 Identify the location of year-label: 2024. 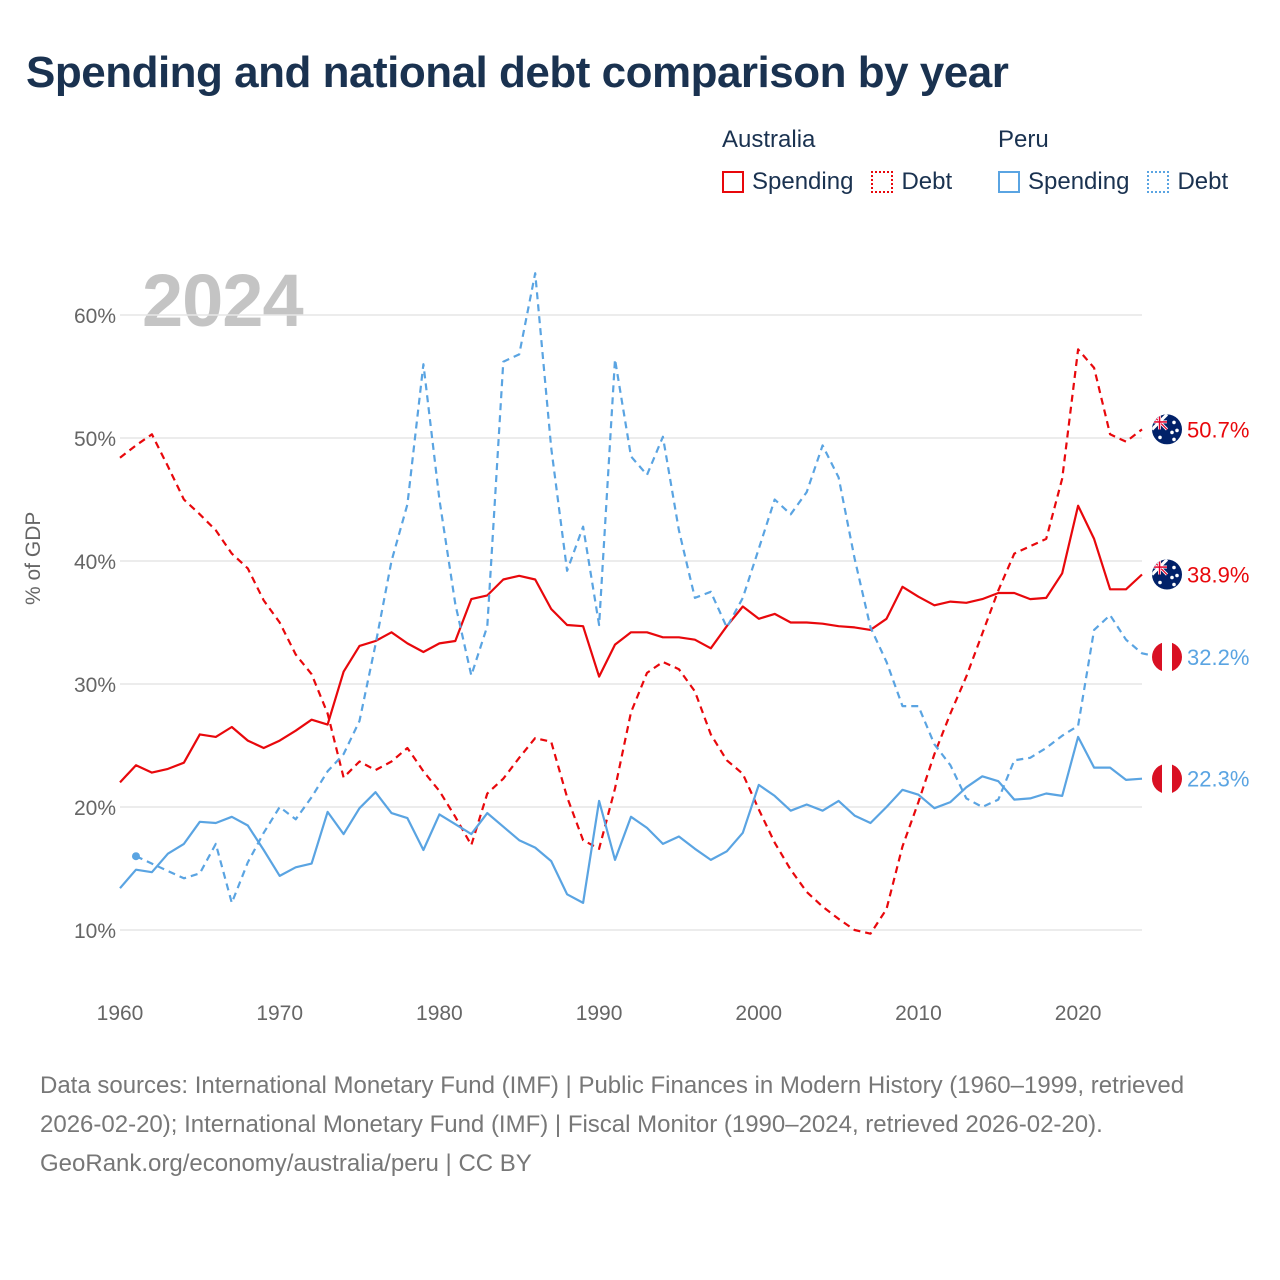
(223, 300).